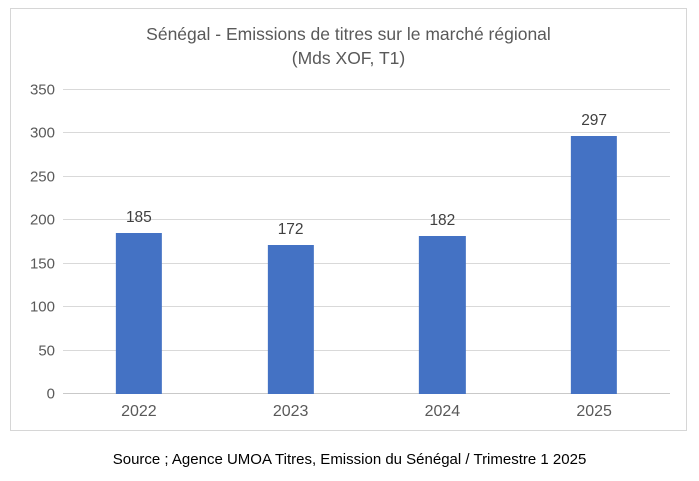  Describe the element at coordinates (138, 218) in the screenshot. I see `bar-value-label-2022: 185` at that location.